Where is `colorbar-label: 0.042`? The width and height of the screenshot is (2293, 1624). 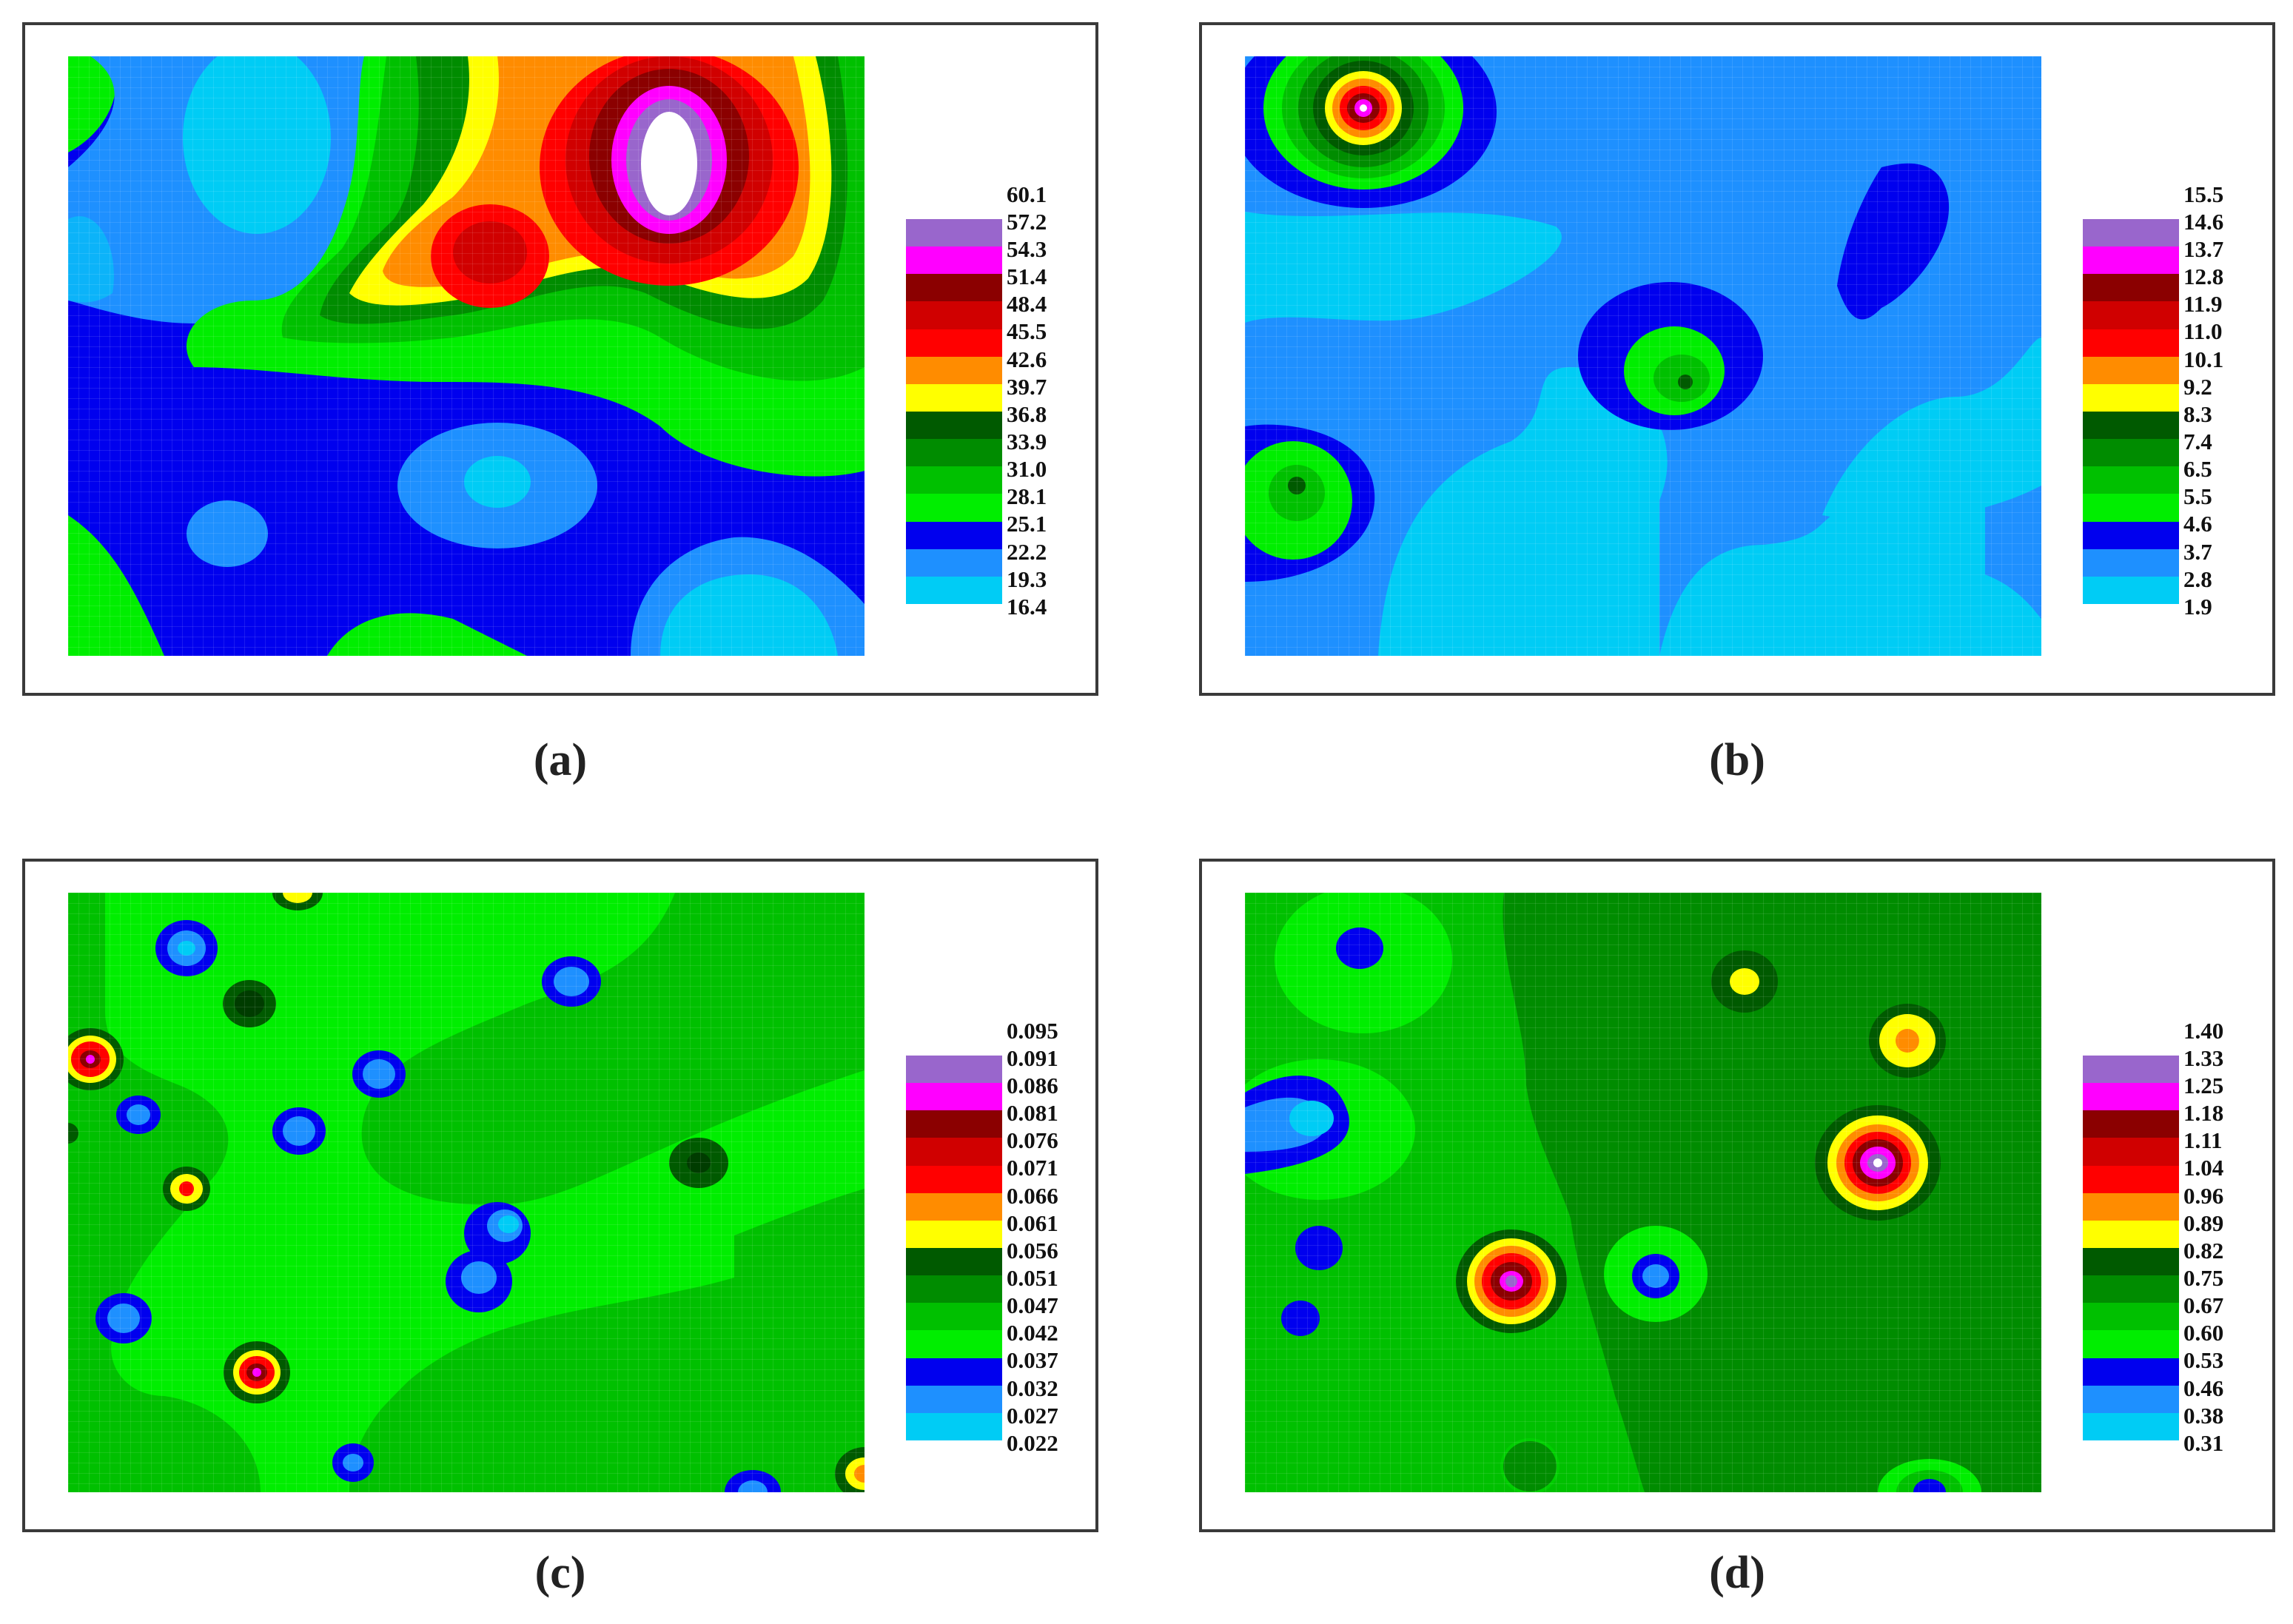
colorbar-label: 0.042 is located at coordinates (1032, 1333).